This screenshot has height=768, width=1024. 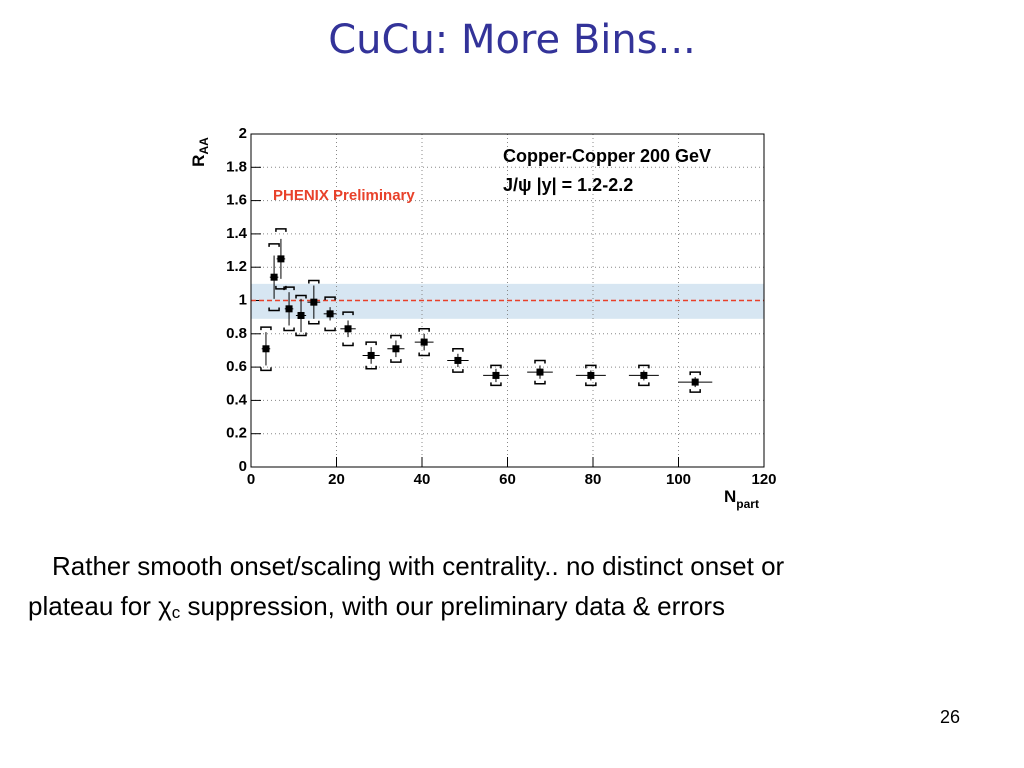 I want to click on page-number: 26, so click(x=950, y=717).